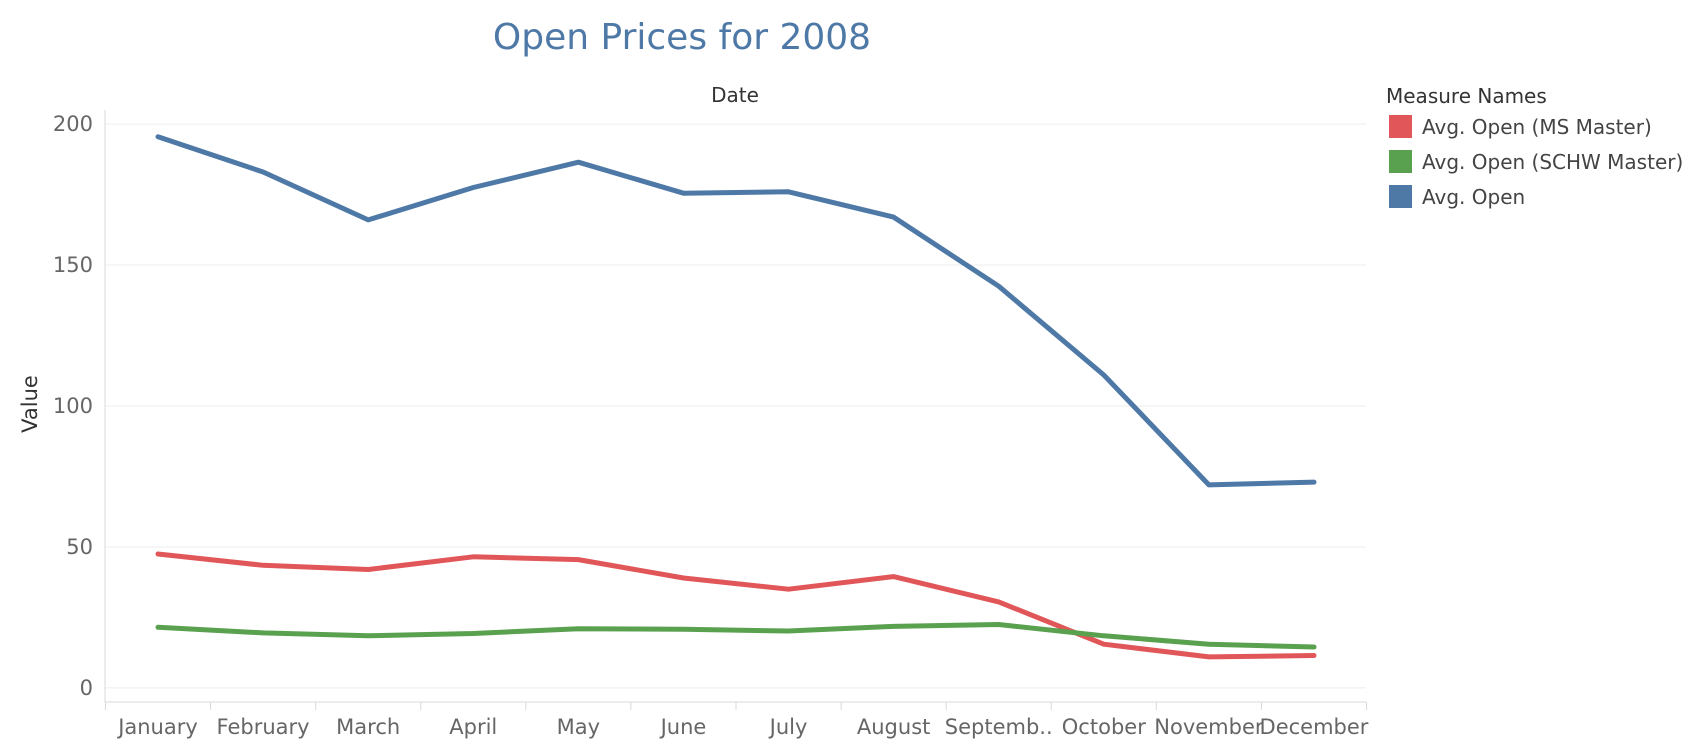 The image size is (1685, 740). What do you see at coordinates (30, 404) in the screenshot?
I see `y-axis-label: Value` at bounding box center [30, 404].